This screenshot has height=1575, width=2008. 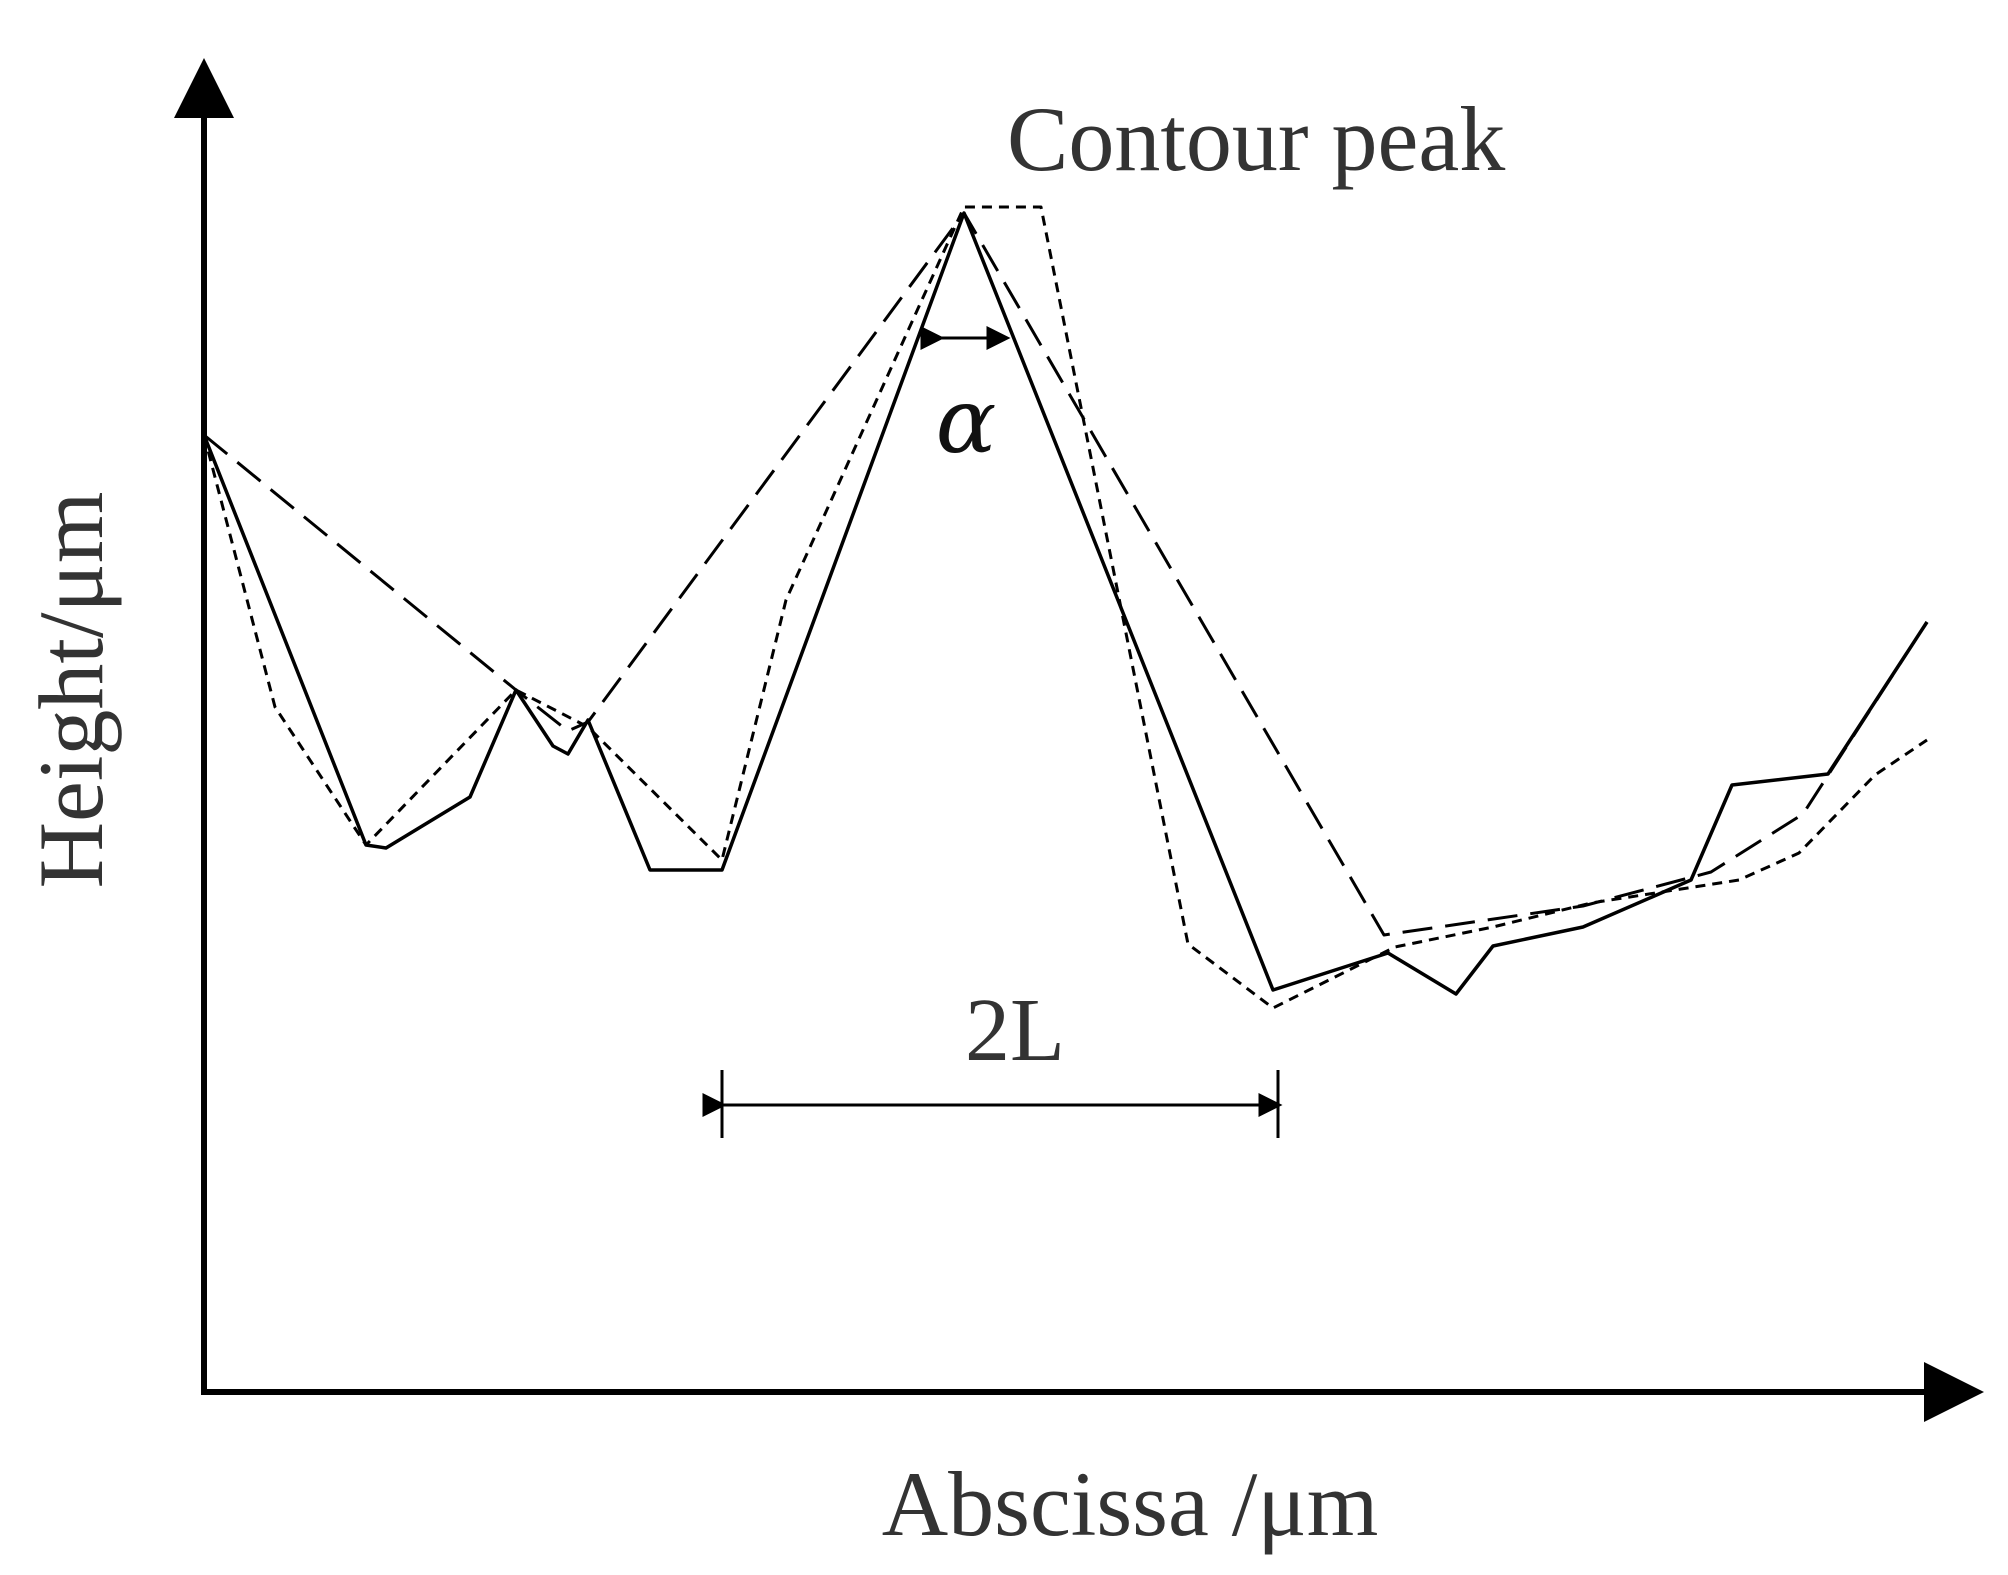 I want to click on x-axis-label: Abscissa /μm, so click(x=1130, y=1504).